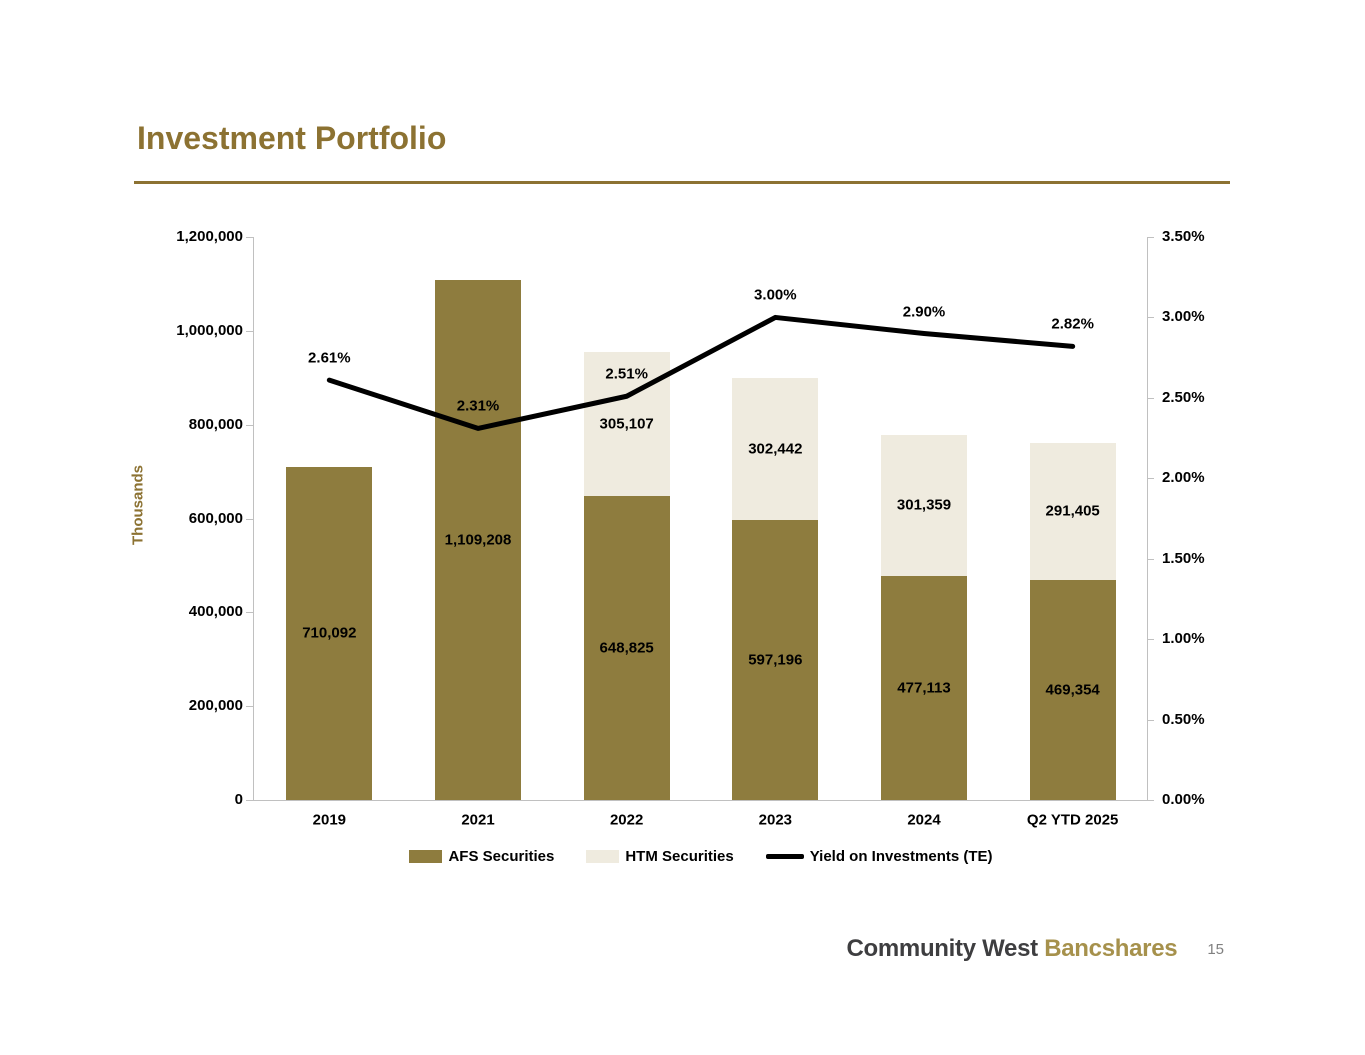 The height and width of the screenshot is (1055, 1365). Describe the element at coordinates (215, 706) in the screenshot. I see `left-axis-tick-label: 200,000` at that location.